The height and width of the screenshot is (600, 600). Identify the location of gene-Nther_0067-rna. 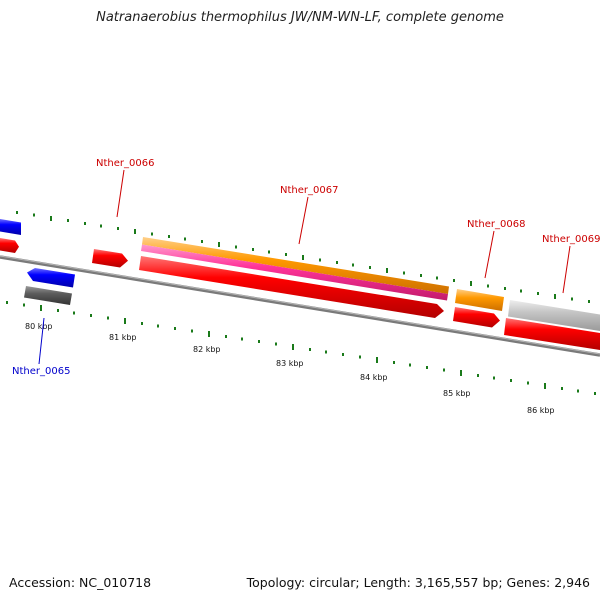
(294, 272).